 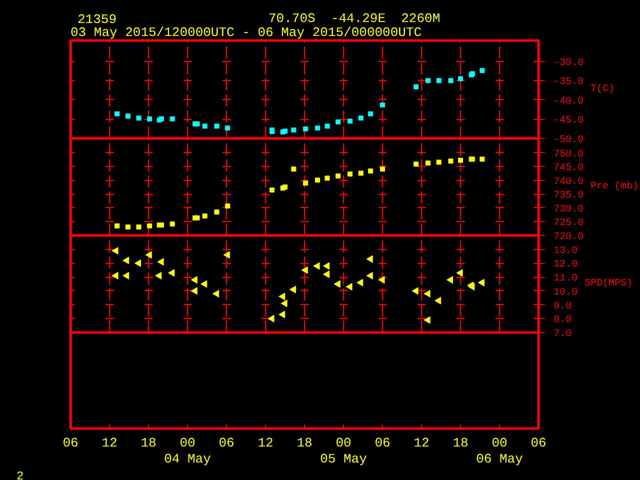 I want to click on y-axis-title: T(C), so click(x=602, y=89).